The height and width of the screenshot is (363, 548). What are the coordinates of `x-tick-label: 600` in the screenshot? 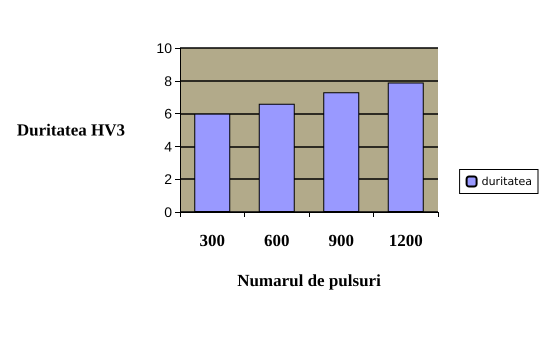 It's located at (277, 240).